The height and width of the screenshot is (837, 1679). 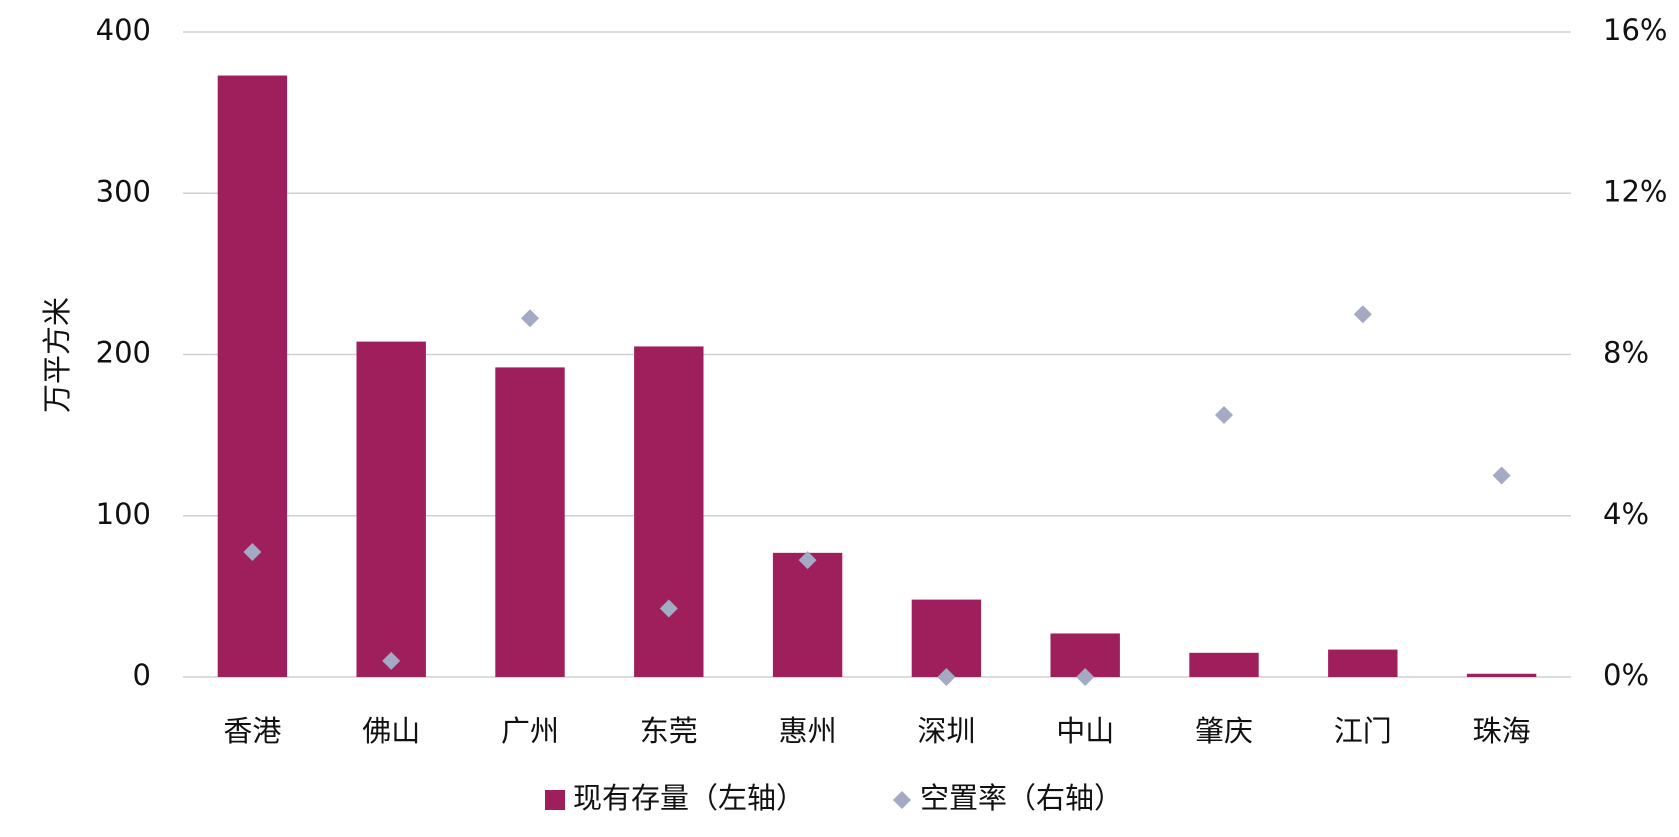 What do you see at coordinates (1224, 731) in the screenshot?
I see `x-tick-label: 肇庆` at bounding box center [1224, 731].